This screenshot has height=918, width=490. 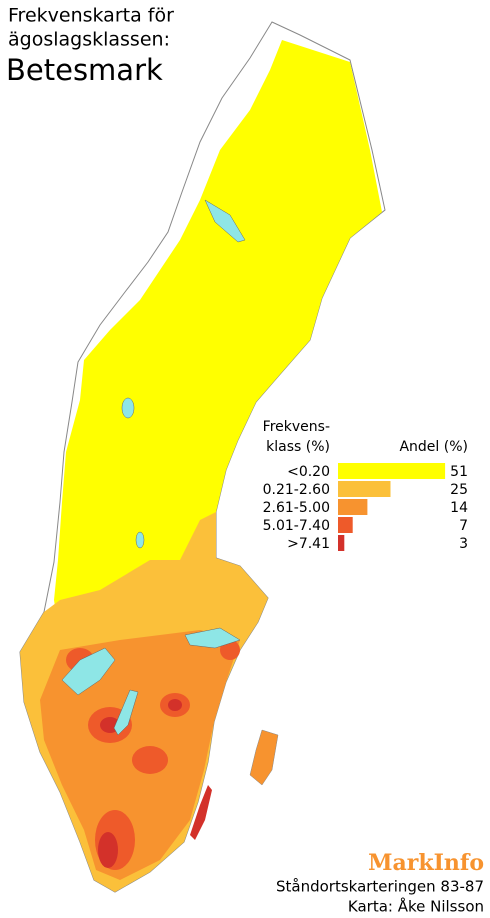 I want to click on title-line: Frekvenskarta för, so click(x=91, y=16).